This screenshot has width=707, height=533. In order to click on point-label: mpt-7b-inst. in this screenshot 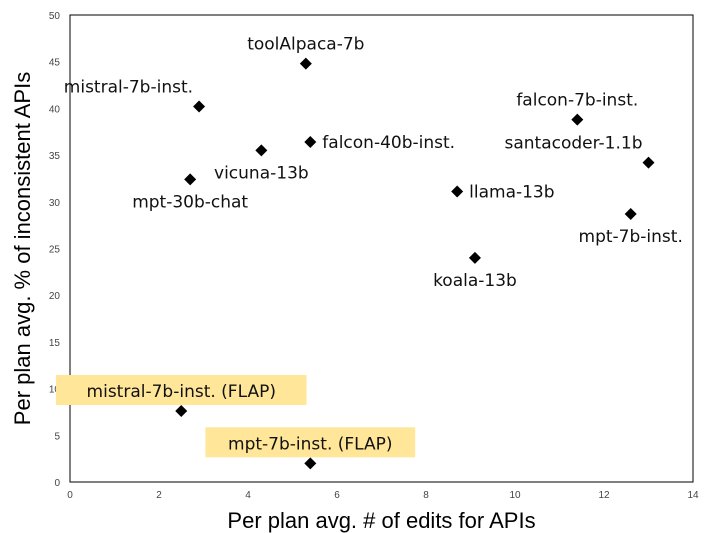, I will do `click(631, 237)`.